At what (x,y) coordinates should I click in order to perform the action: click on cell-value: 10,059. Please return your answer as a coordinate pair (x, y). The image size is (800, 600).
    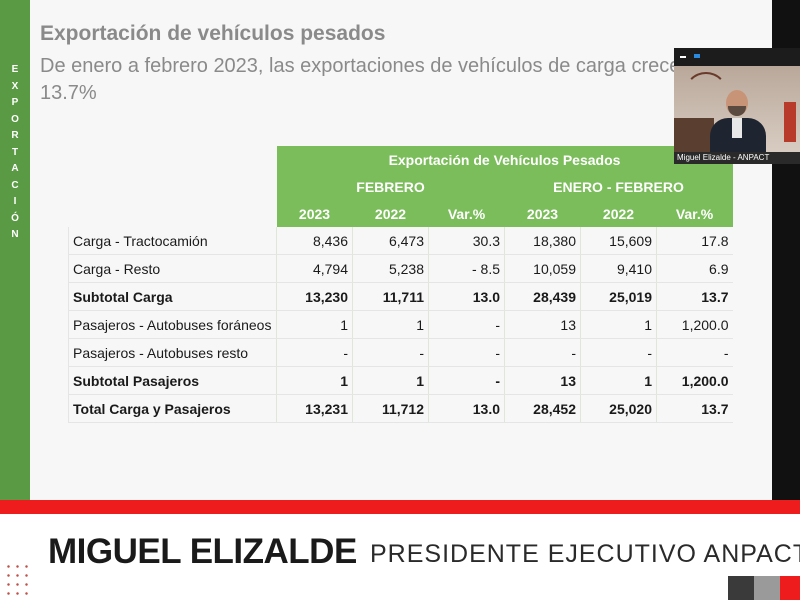
    Looking at the image, I should click on (542, 268).